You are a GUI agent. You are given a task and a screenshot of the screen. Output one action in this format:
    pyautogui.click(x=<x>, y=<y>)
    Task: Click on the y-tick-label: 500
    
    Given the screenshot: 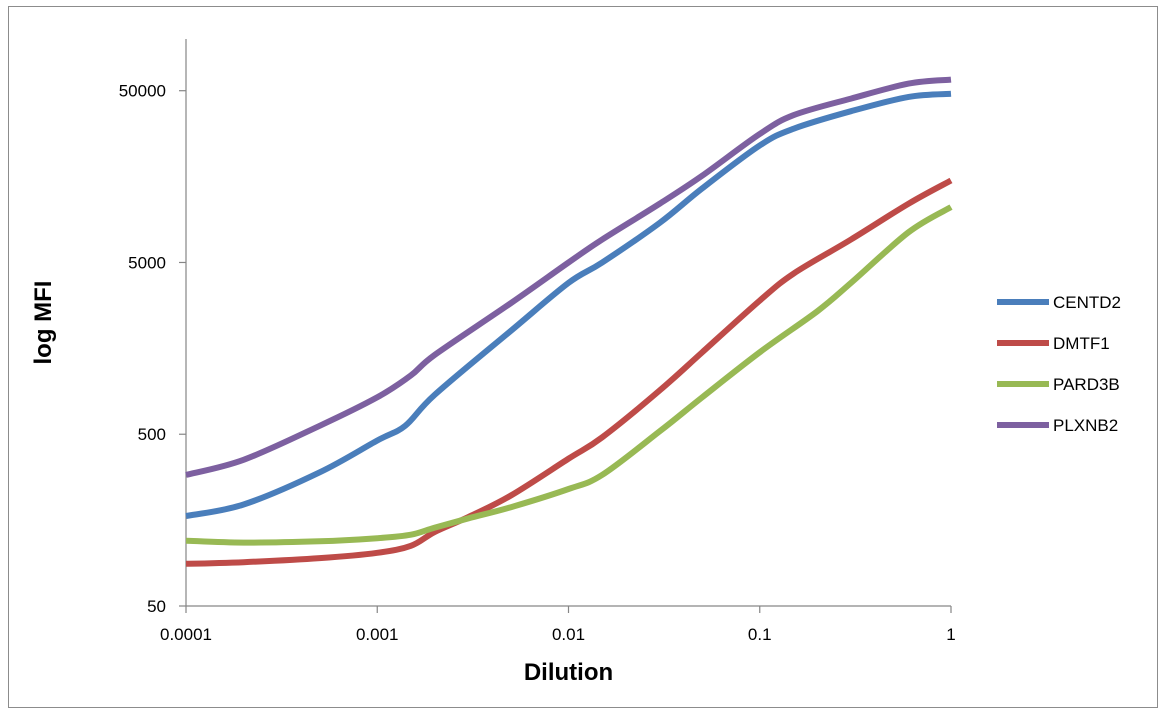 What is the action you would take?
    pyautogui.click(x=152, y=434)
    